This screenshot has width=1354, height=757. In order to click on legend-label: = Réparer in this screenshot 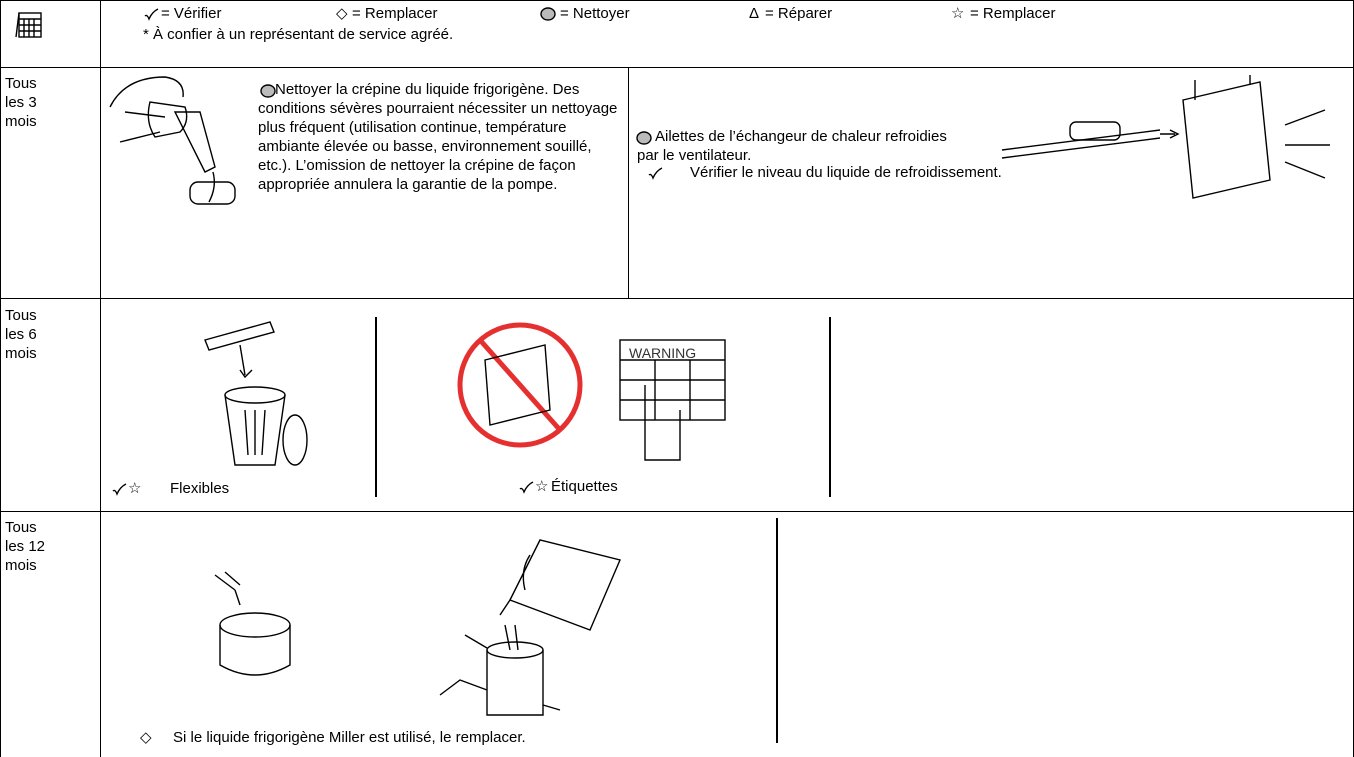, I will do `click(799, 13)`.